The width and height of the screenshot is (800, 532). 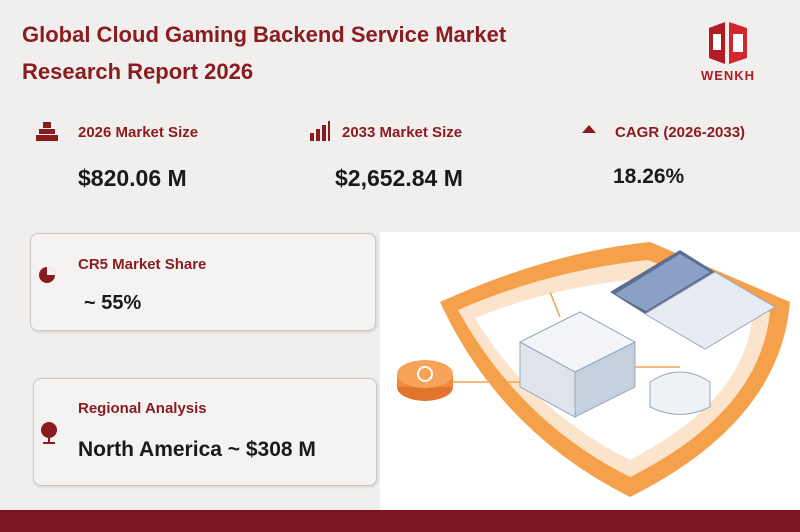 What do you see at coordinates (649, 176) in the screenshot?
I see `metric-value: 18.26%` at bounding box center [649, 176].